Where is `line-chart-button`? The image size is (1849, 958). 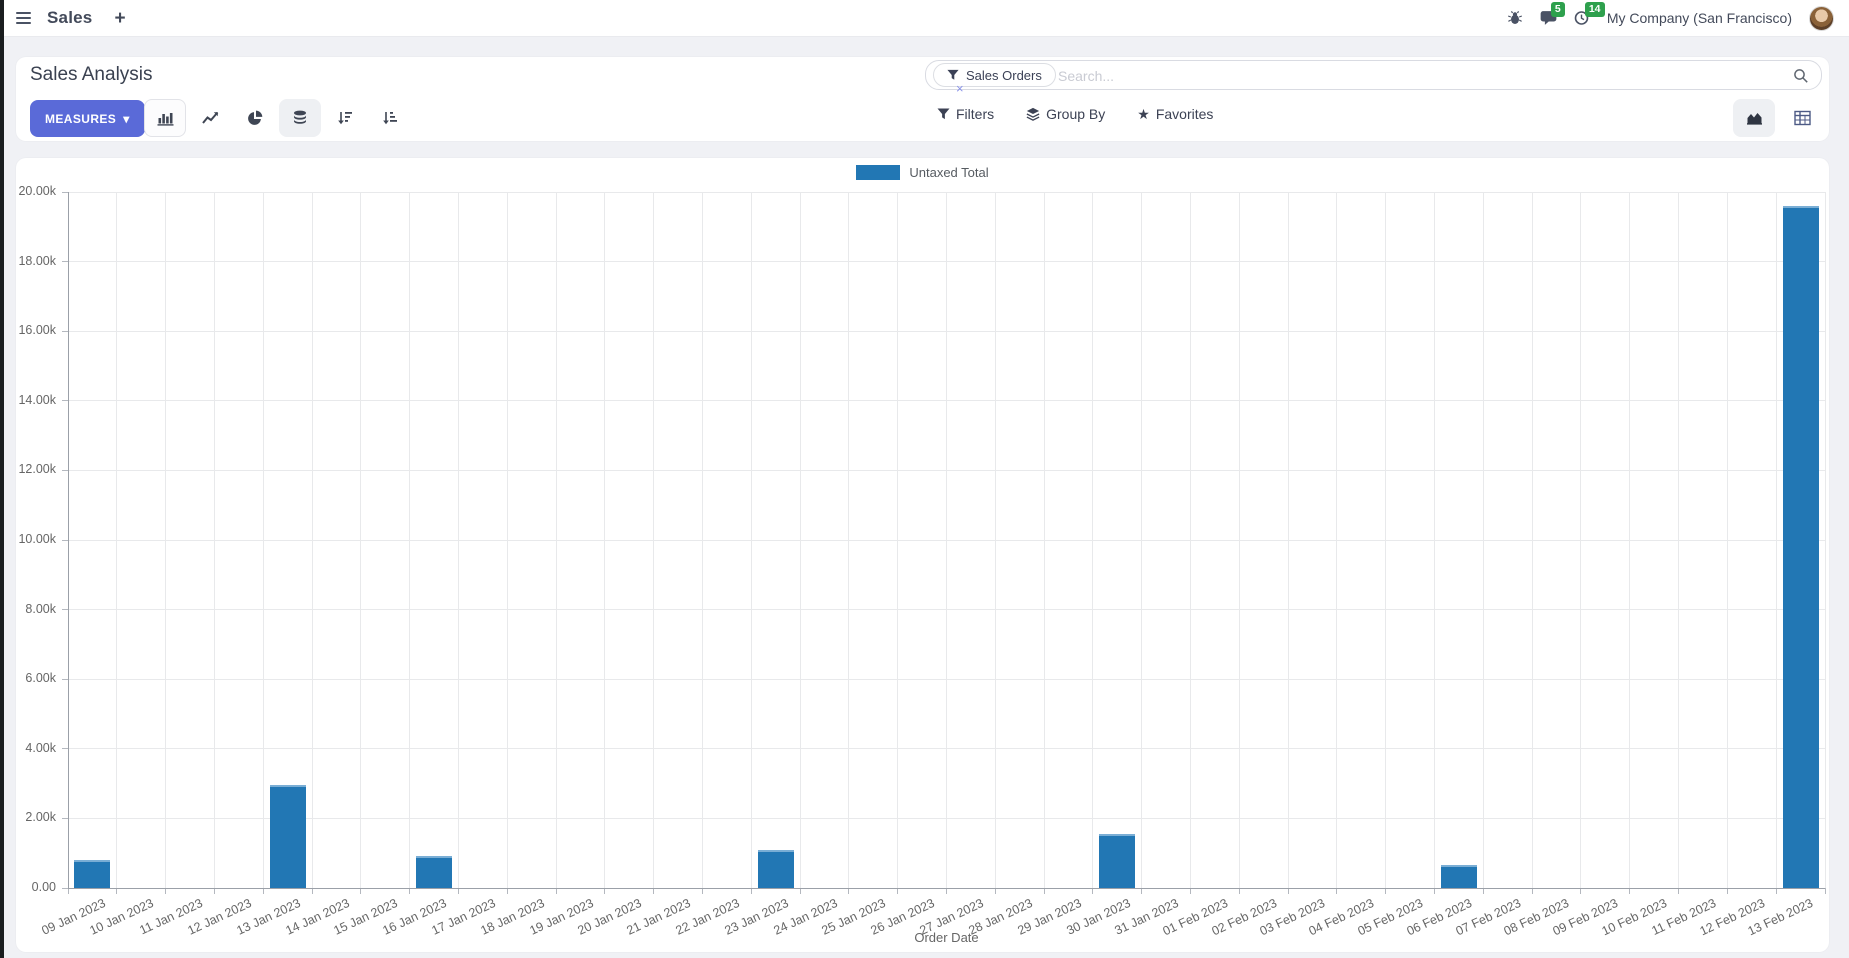 line-chart-button is located at coordinates (210, 118).